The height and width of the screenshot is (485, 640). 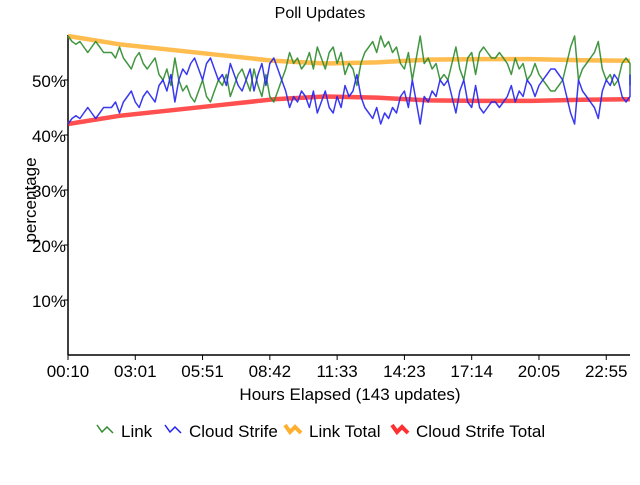 I want to click on cloud-strife-series-line, so click(x=349, y=91).